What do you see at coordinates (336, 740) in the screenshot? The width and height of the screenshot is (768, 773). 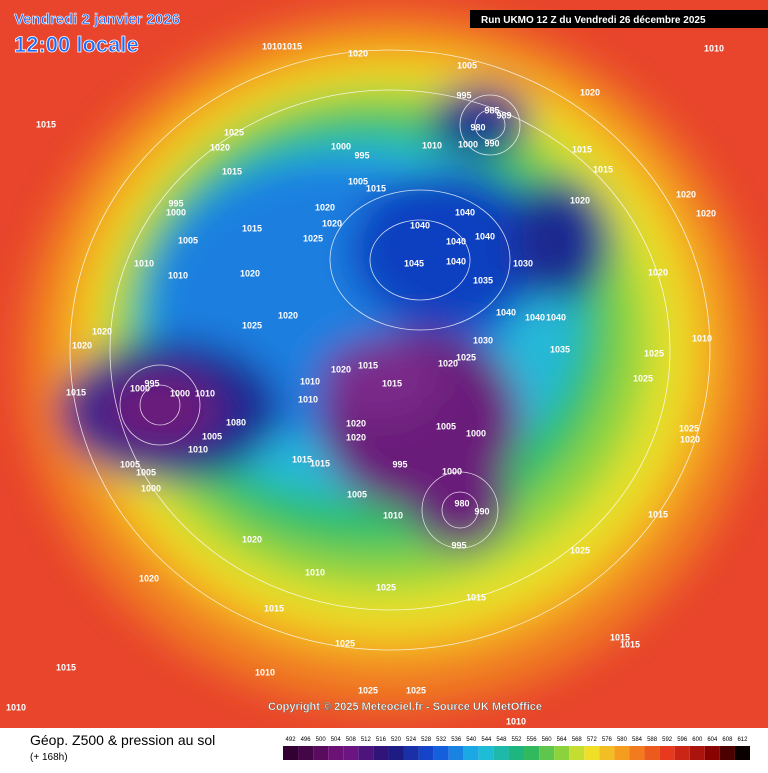 I see `level-label: 504` at bounding box center [336, 740].